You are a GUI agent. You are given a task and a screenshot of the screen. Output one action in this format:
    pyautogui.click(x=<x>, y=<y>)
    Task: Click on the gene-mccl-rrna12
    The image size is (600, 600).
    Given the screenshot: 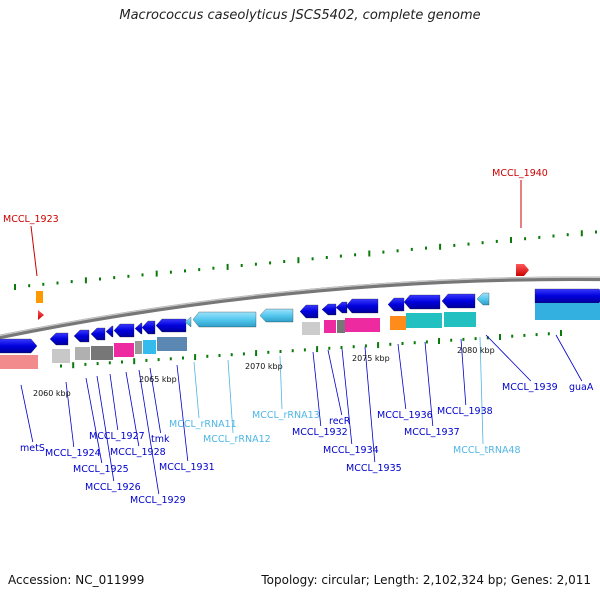 What is the action you would take?
    pyautogui.click(x=276, y=315)
    